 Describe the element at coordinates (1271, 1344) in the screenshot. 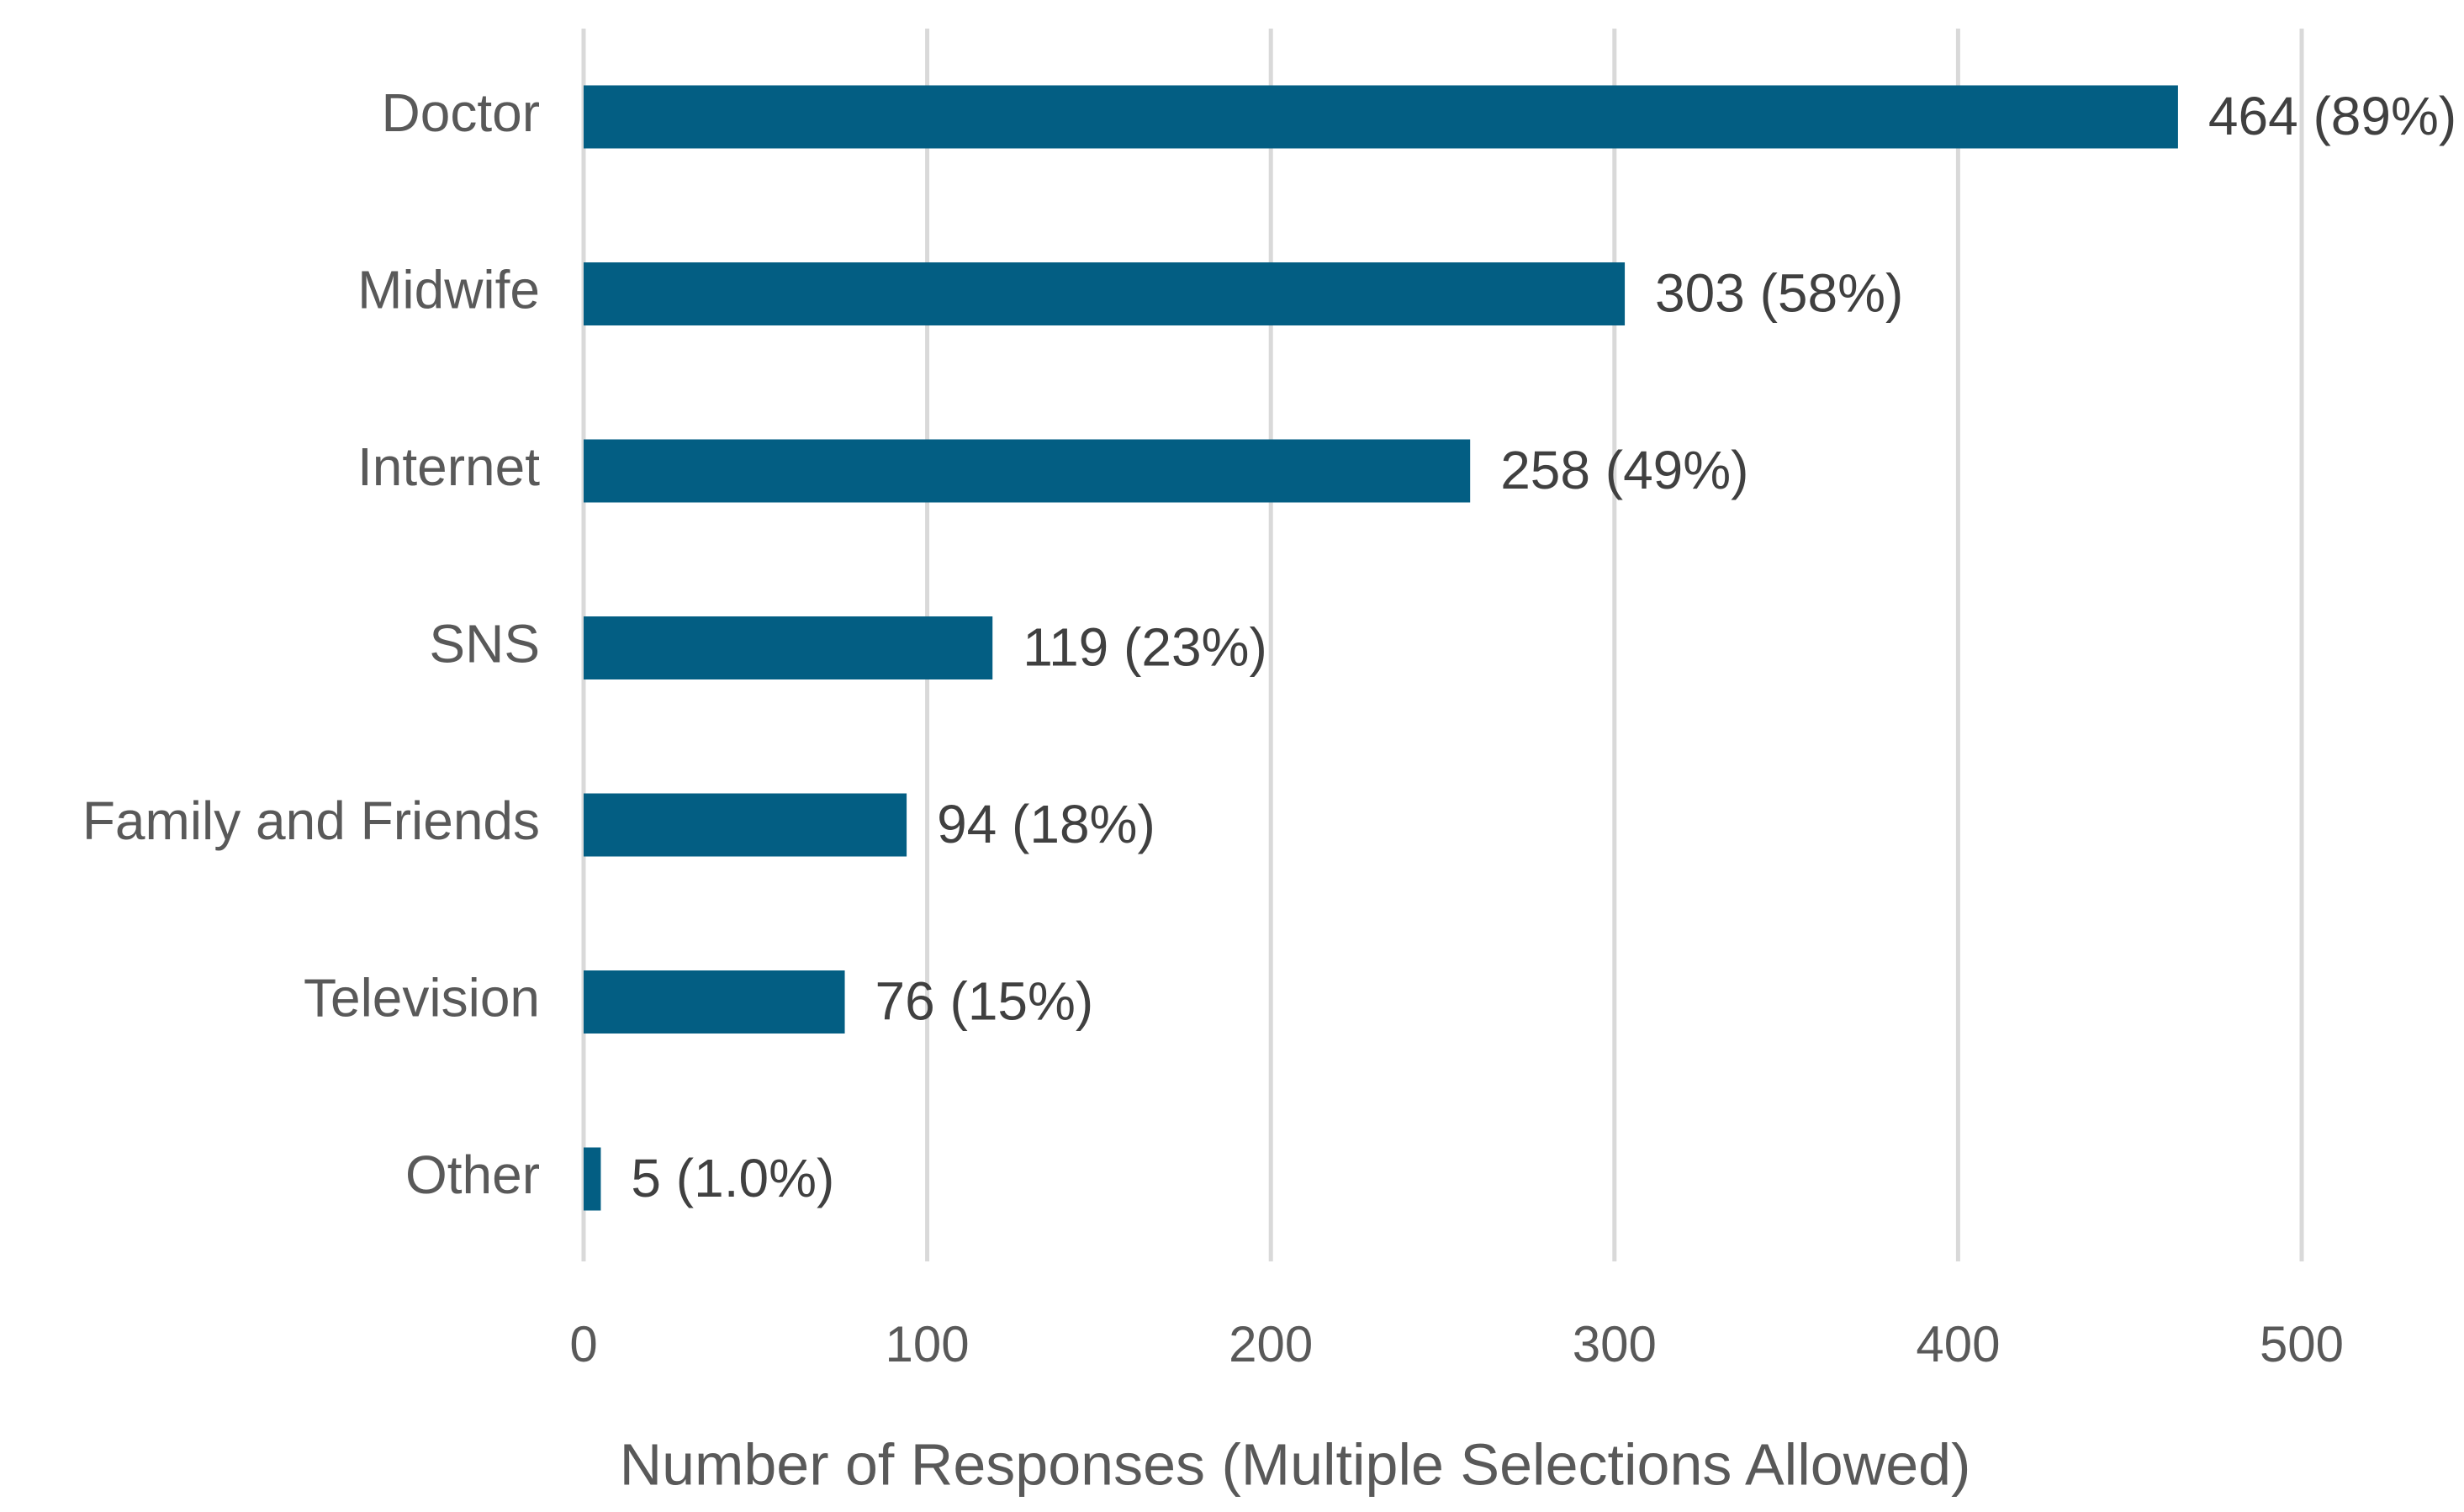

I see `x-tick-label: 200` at that location.